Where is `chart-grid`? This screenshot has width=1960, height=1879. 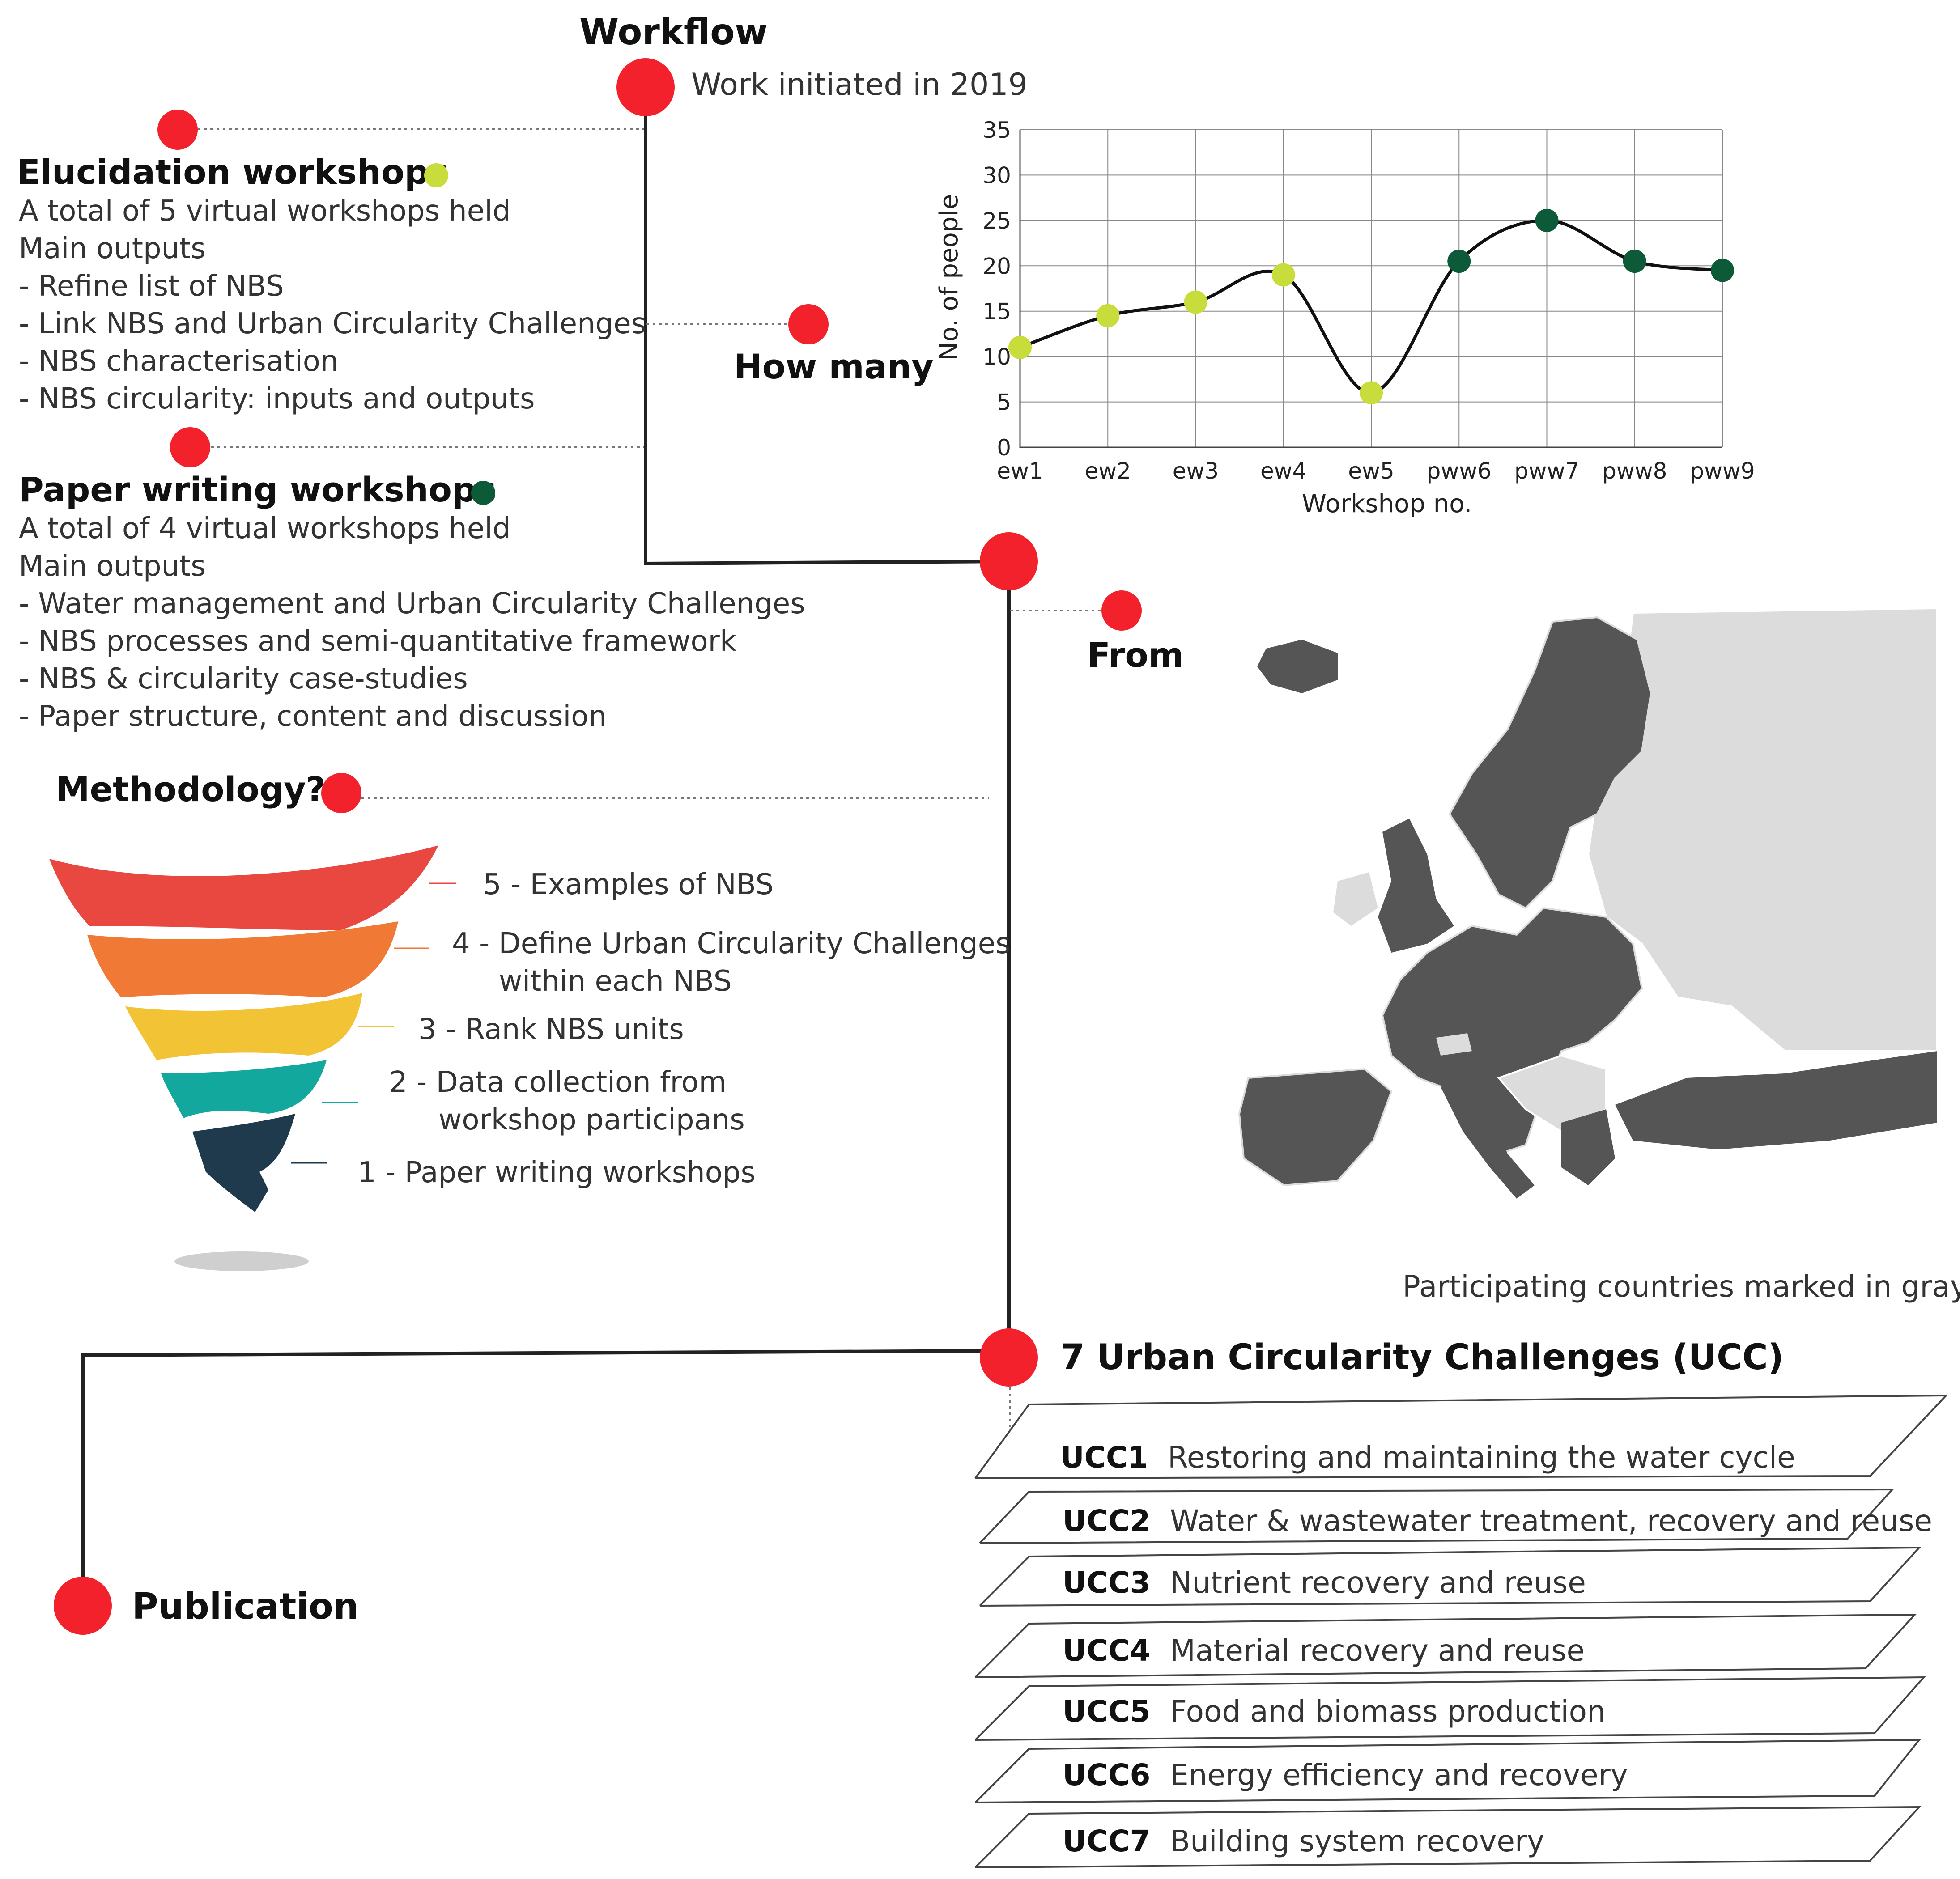
chart-grid is located at coordinates (1371, 288).